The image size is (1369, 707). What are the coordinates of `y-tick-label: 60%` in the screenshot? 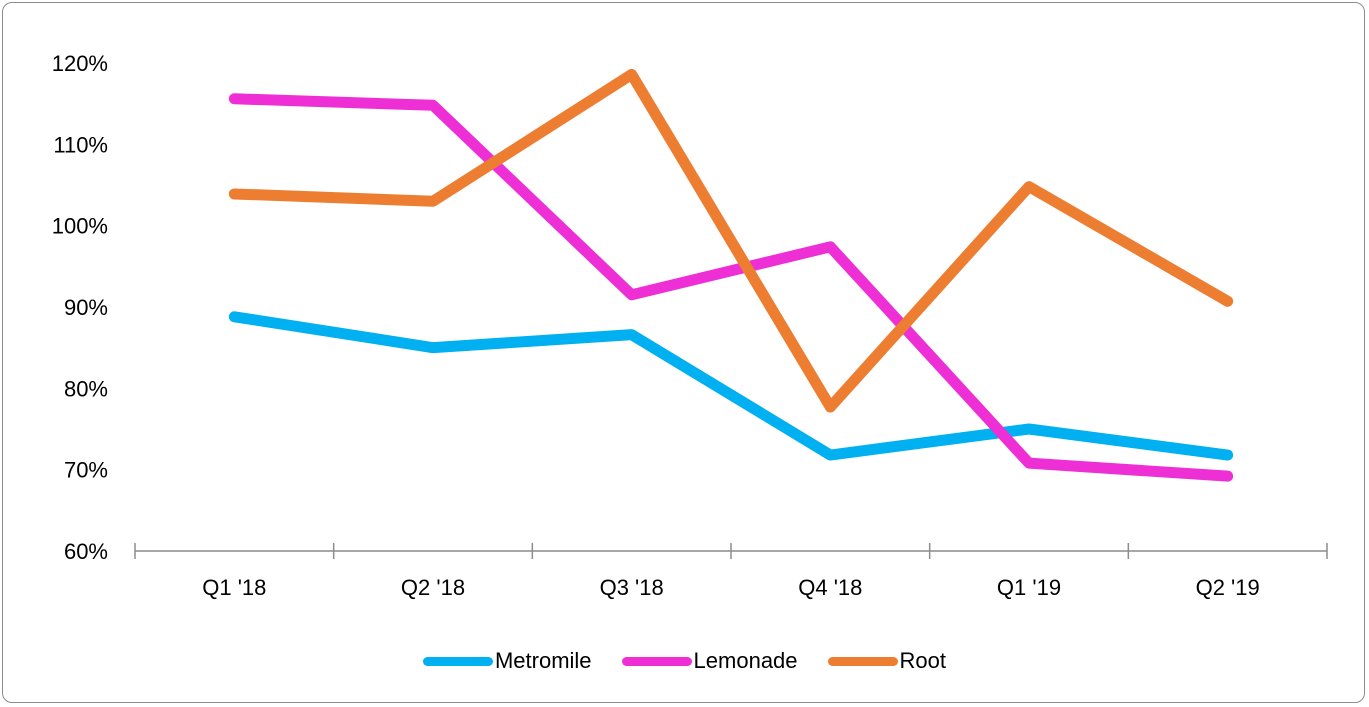 It's located at (86, 551).